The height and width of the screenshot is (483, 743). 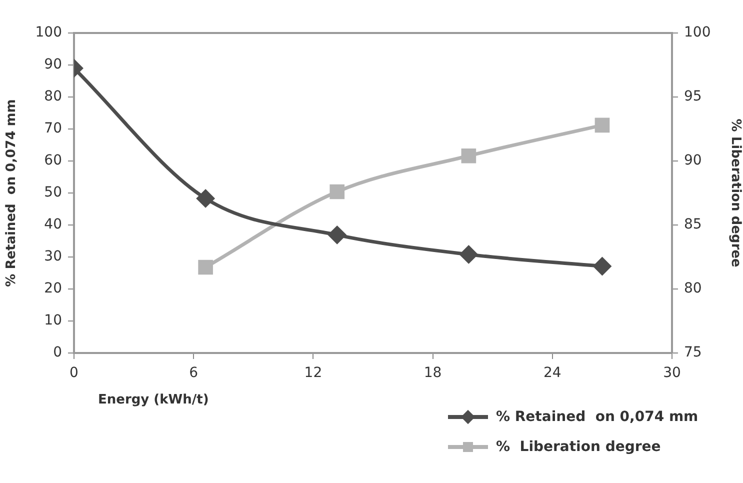 What do you see at coordinates (578, 447) in the screenshot?
I see `legend-label: % Liberation degree` at bounding box center [578, 447].